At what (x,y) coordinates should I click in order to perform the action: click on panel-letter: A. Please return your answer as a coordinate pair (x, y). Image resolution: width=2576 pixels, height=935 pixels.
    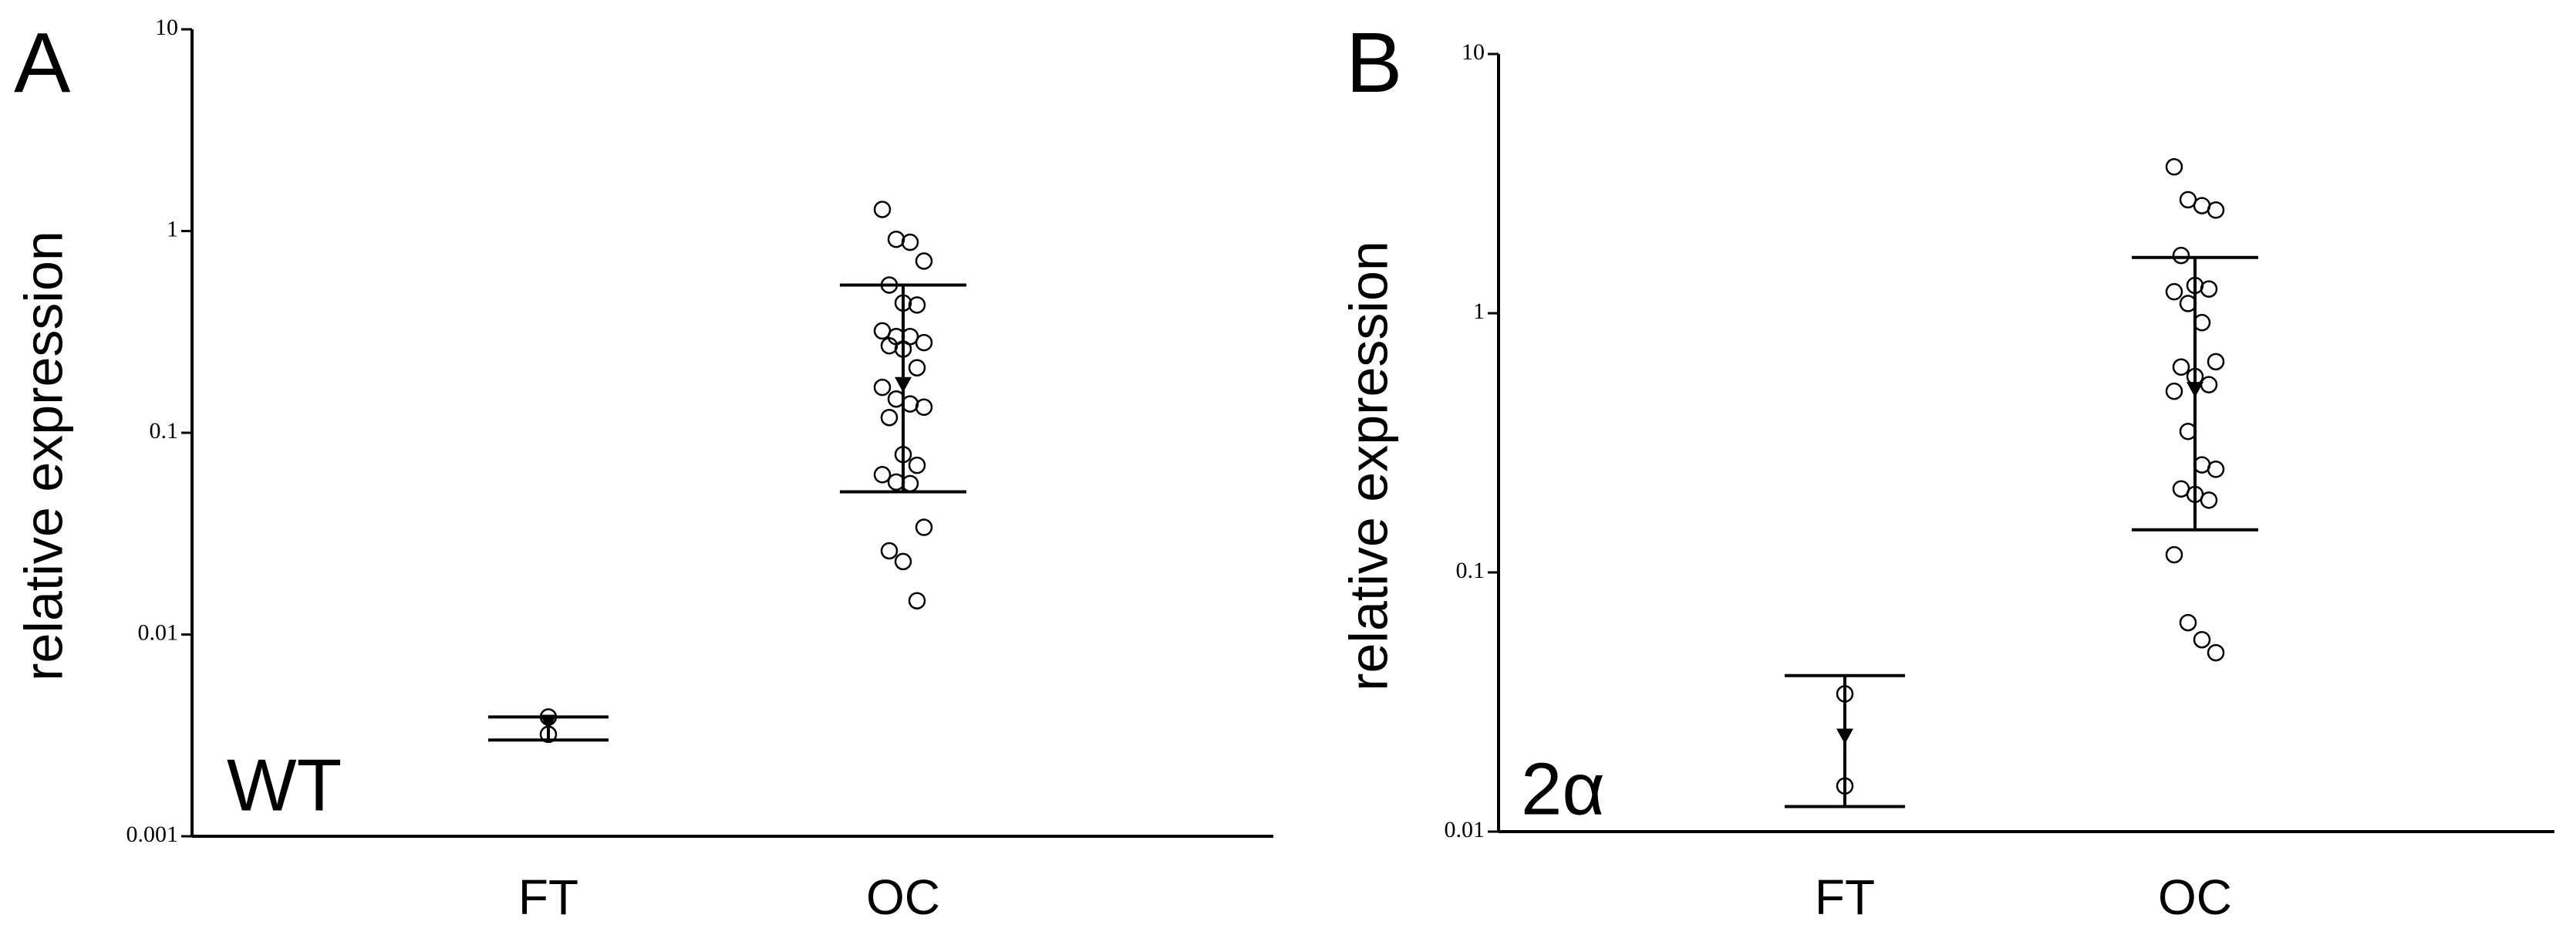
    Looking at the image, I should click on (42, 62).